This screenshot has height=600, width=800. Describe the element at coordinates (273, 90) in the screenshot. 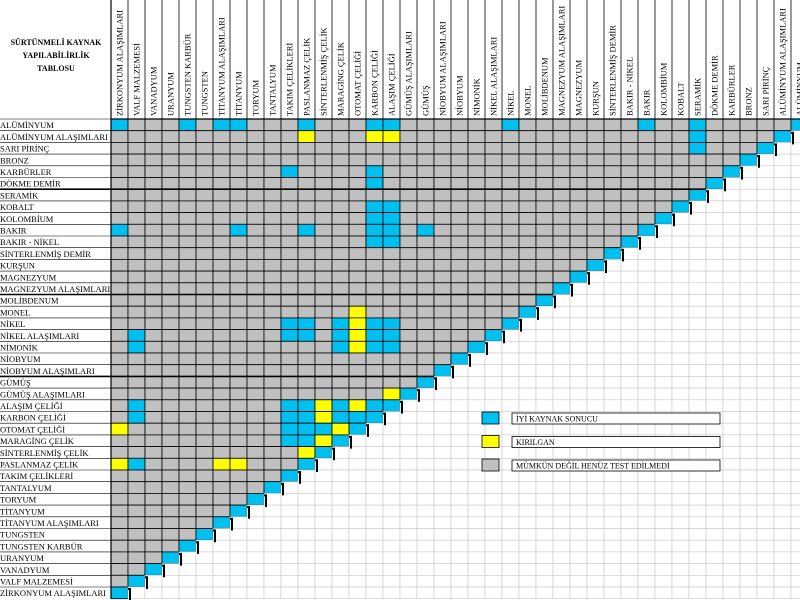

I see `column-label: TANTALYUM` at that location.